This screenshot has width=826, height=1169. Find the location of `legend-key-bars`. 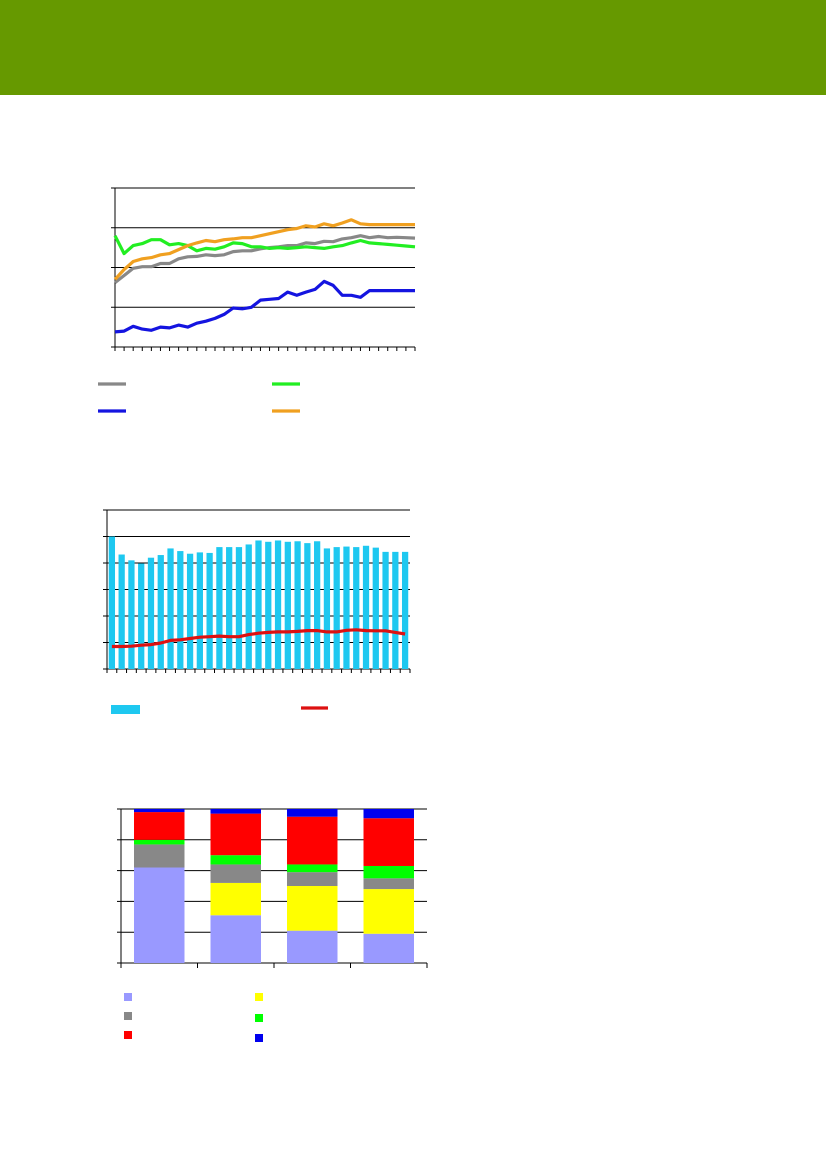

legend-key-bars is located at coordinates (125, 709).